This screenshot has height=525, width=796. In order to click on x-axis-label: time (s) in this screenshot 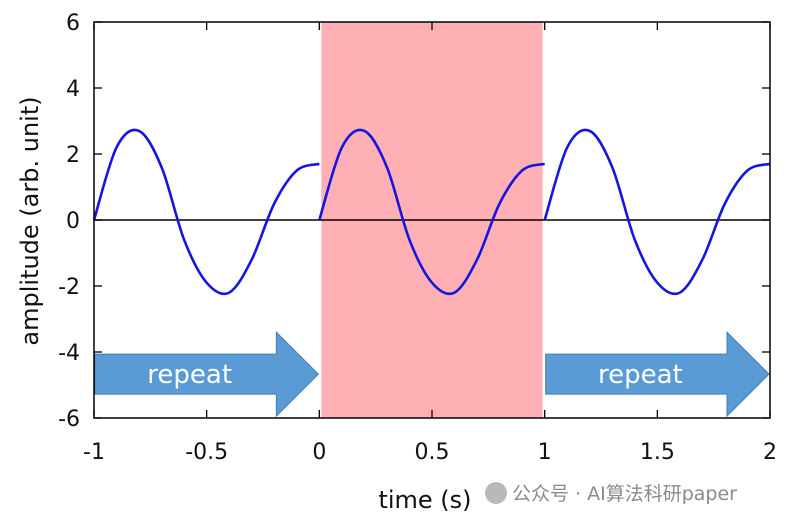, I will do `click(424, 500)`.